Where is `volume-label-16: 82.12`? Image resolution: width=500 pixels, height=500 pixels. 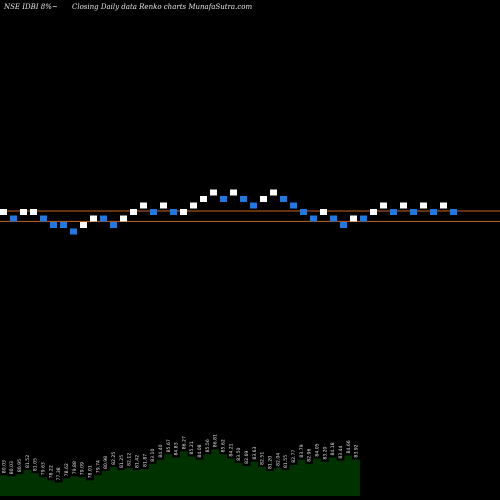 volume-label-16: 82.12 is located at coordinates (130, 459).